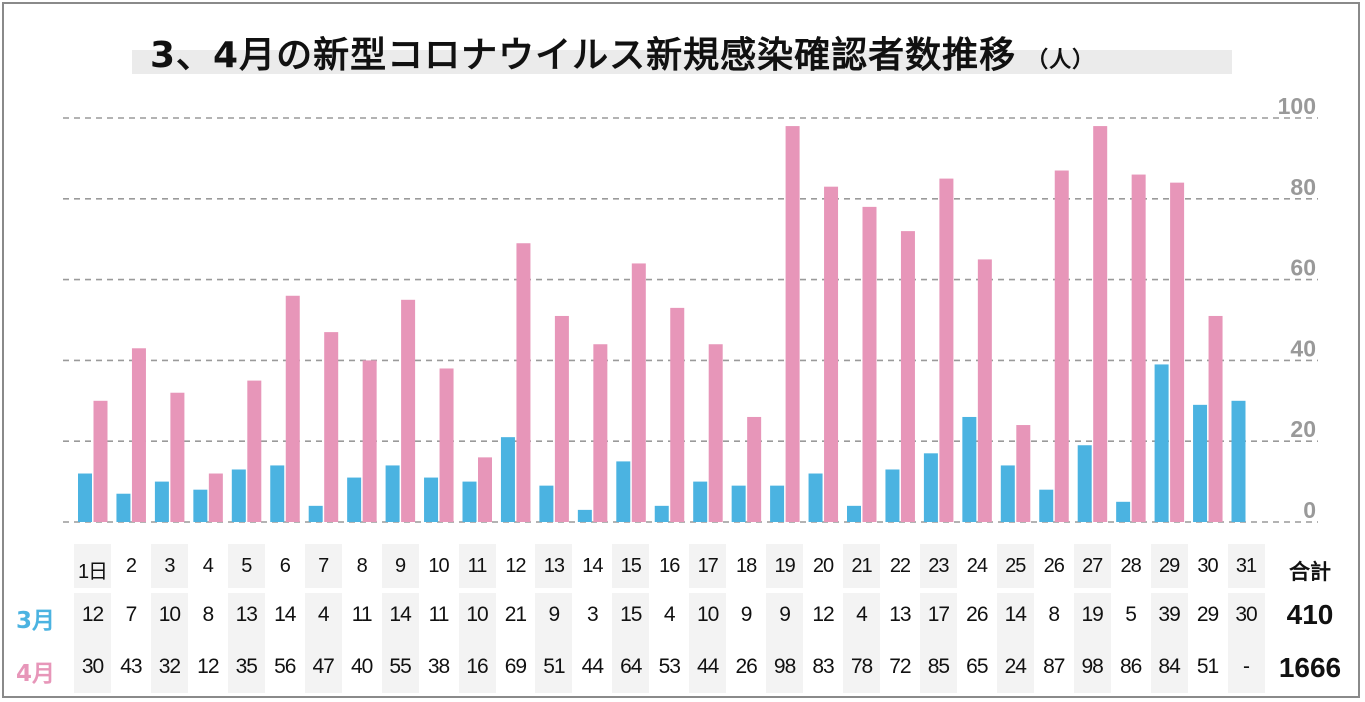  Describe the element at coordinates (1054, 566) in the screenshot. I see `day-header: 26` at that location.